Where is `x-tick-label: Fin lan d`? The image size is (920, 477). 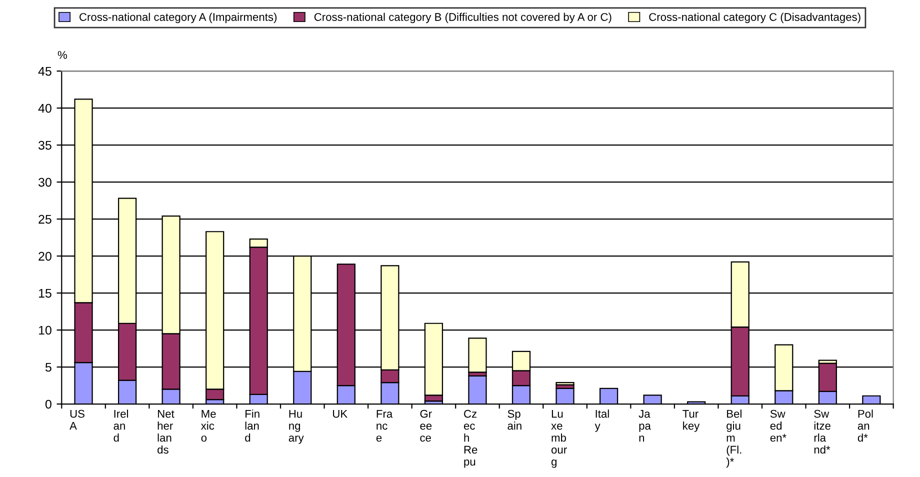
x-tick-label: Fin lan d is located at coordinates (252, 426).